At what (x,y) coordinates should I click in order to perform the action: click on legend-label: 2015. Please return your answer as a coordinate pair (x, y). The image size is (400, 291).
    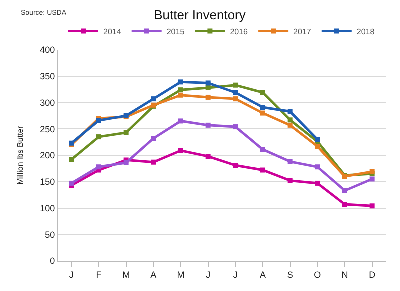
    Looking at the image, I should click on (176, 31).